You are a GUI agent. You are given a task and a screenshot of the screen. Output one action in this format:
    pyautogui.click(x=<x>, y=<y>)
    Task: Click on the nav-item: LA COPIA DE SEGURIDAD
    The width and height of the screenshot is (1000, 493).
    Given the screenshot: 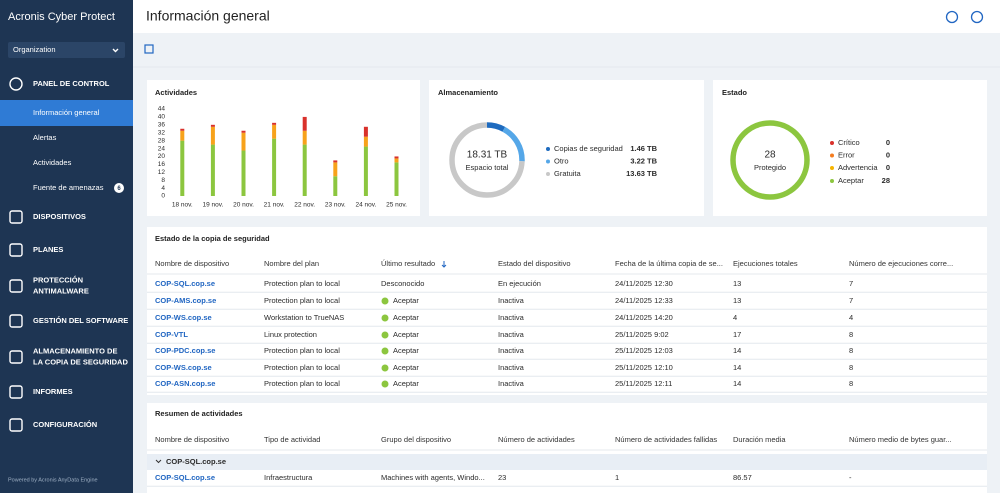 What is the action you would take?
    pyautogui.click(x=80, y=361)
    